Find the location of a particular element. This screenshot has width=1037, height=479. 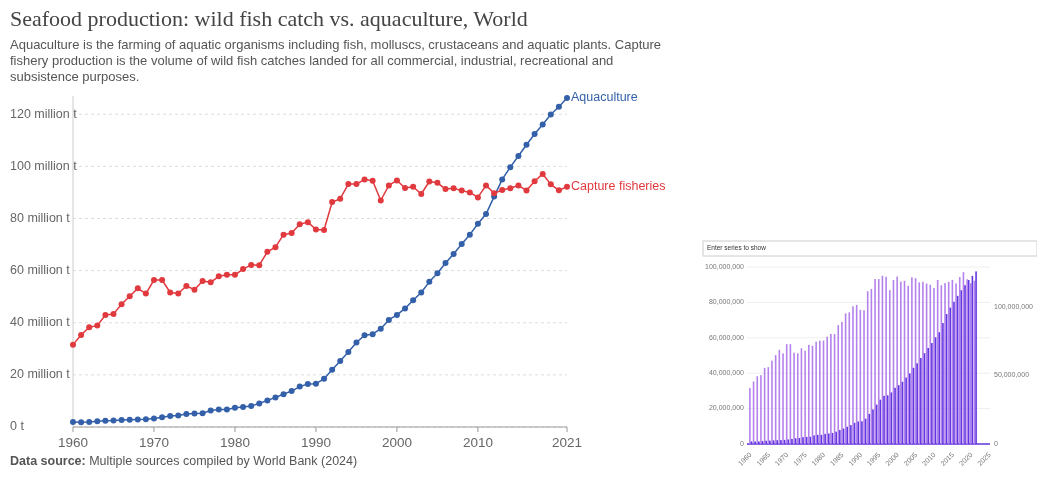

y-tick-label: 20 million t is located at coordinates (40, 374).